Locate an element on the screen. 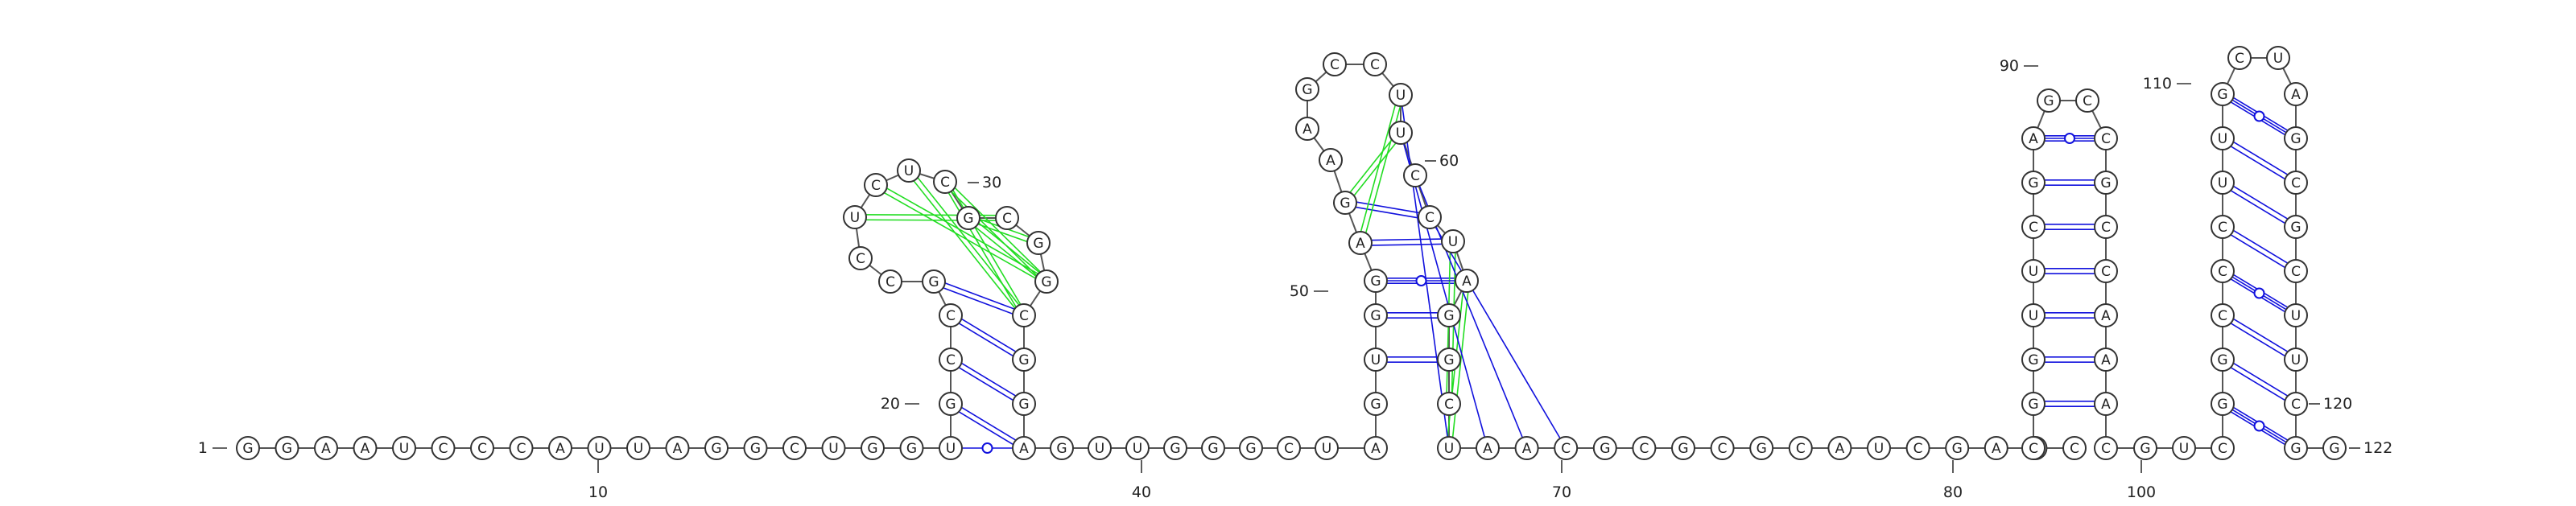  pseudoknot-bond is located at coordinates (1498, 332).